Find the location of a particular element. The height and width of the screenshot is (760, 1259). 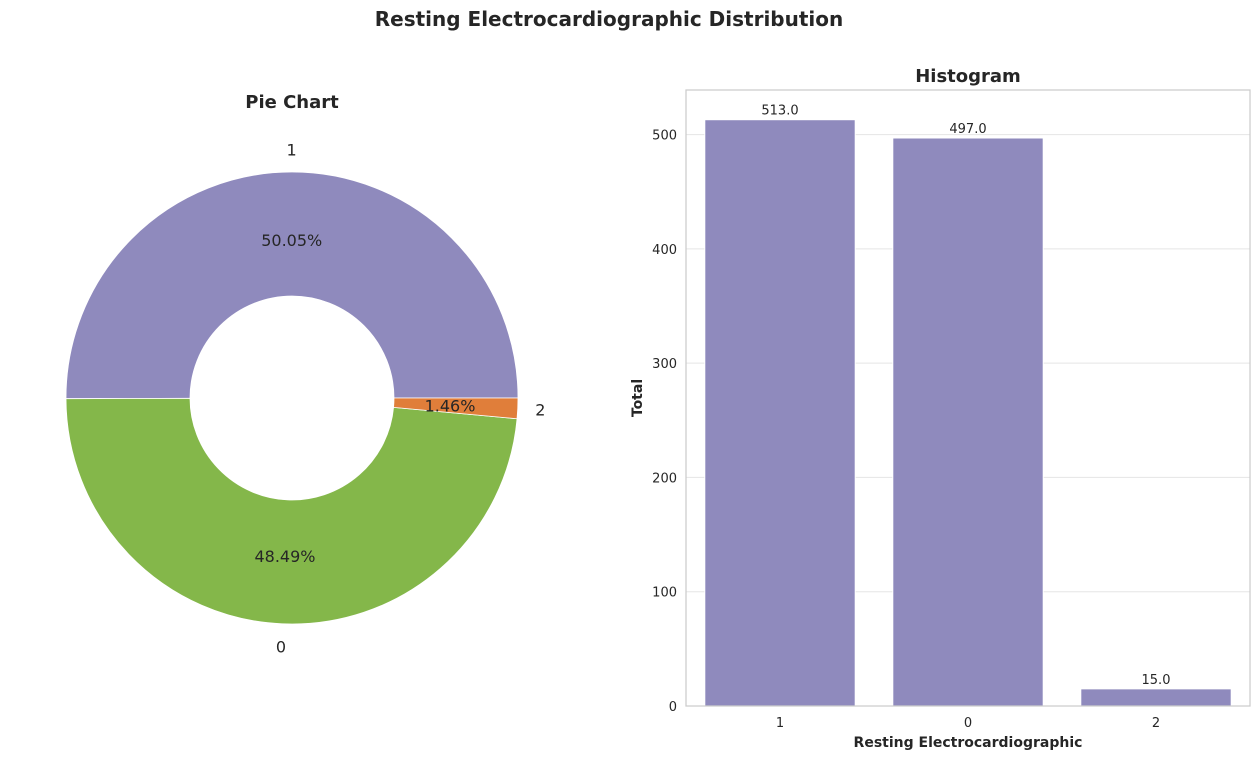

x-tick-labels: 1 0 2 is located at coordinates (968, 723).